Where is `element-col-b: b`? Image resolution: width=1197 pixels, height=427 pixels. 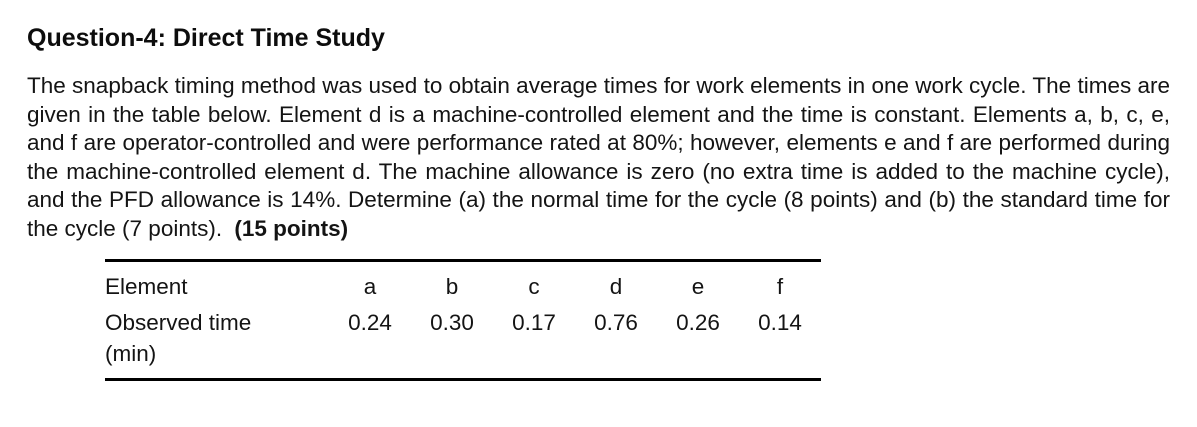 element-col-b: b is located at coordinates (452, 286).